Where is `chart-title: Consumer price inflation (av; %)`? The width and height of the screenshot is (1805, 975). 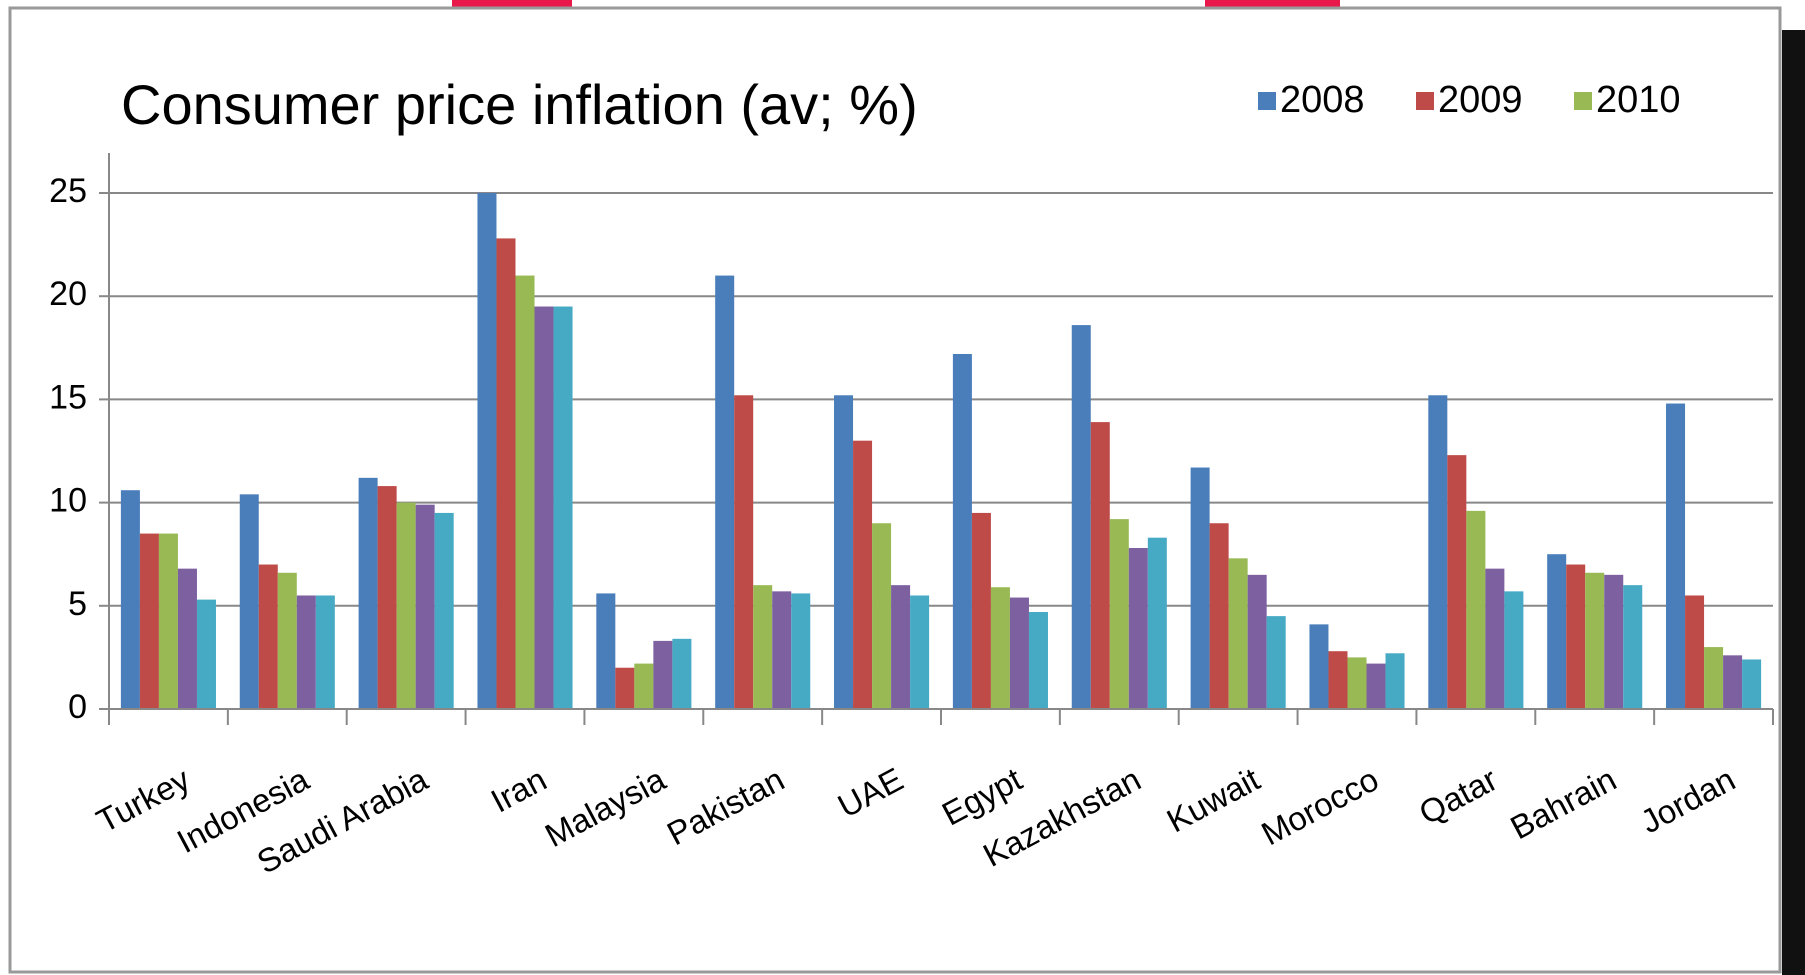 chart-title: Consumer price inflation (av; %) is located at coordinates (519, 104).